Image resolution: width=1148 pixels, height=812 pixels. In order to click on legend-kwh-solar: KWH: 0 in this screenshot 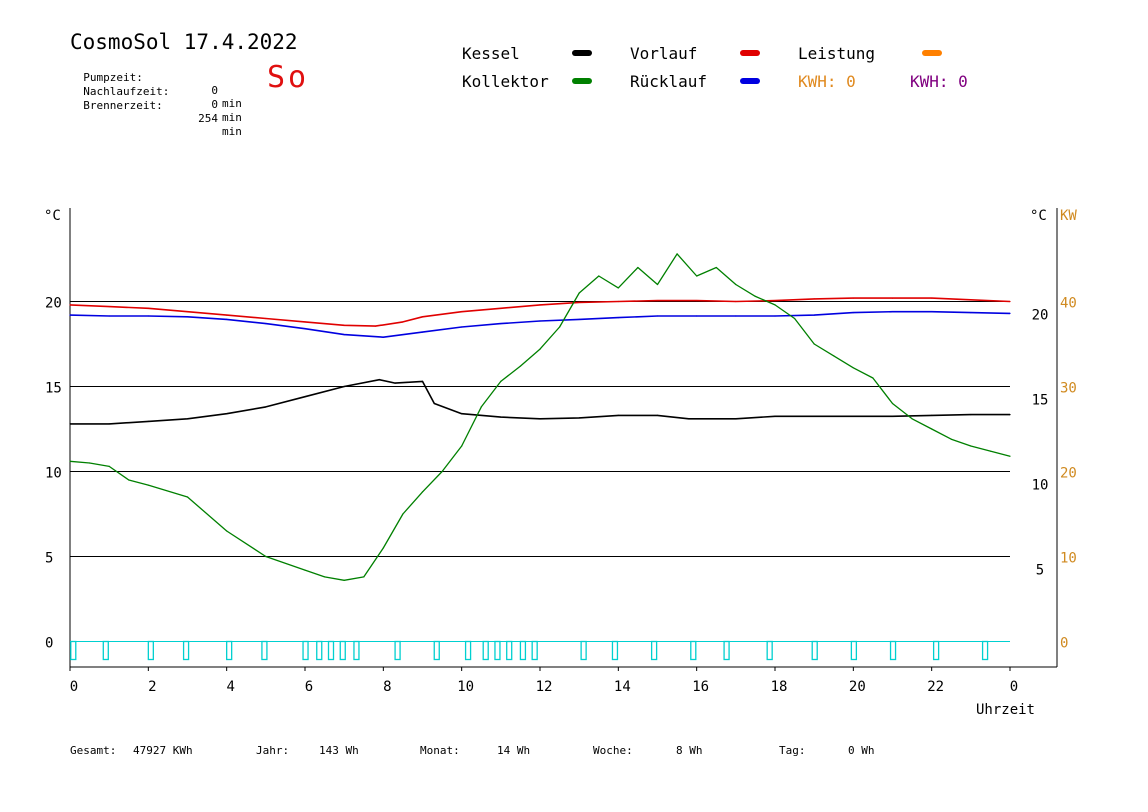, I will do `click(827, 81)`.